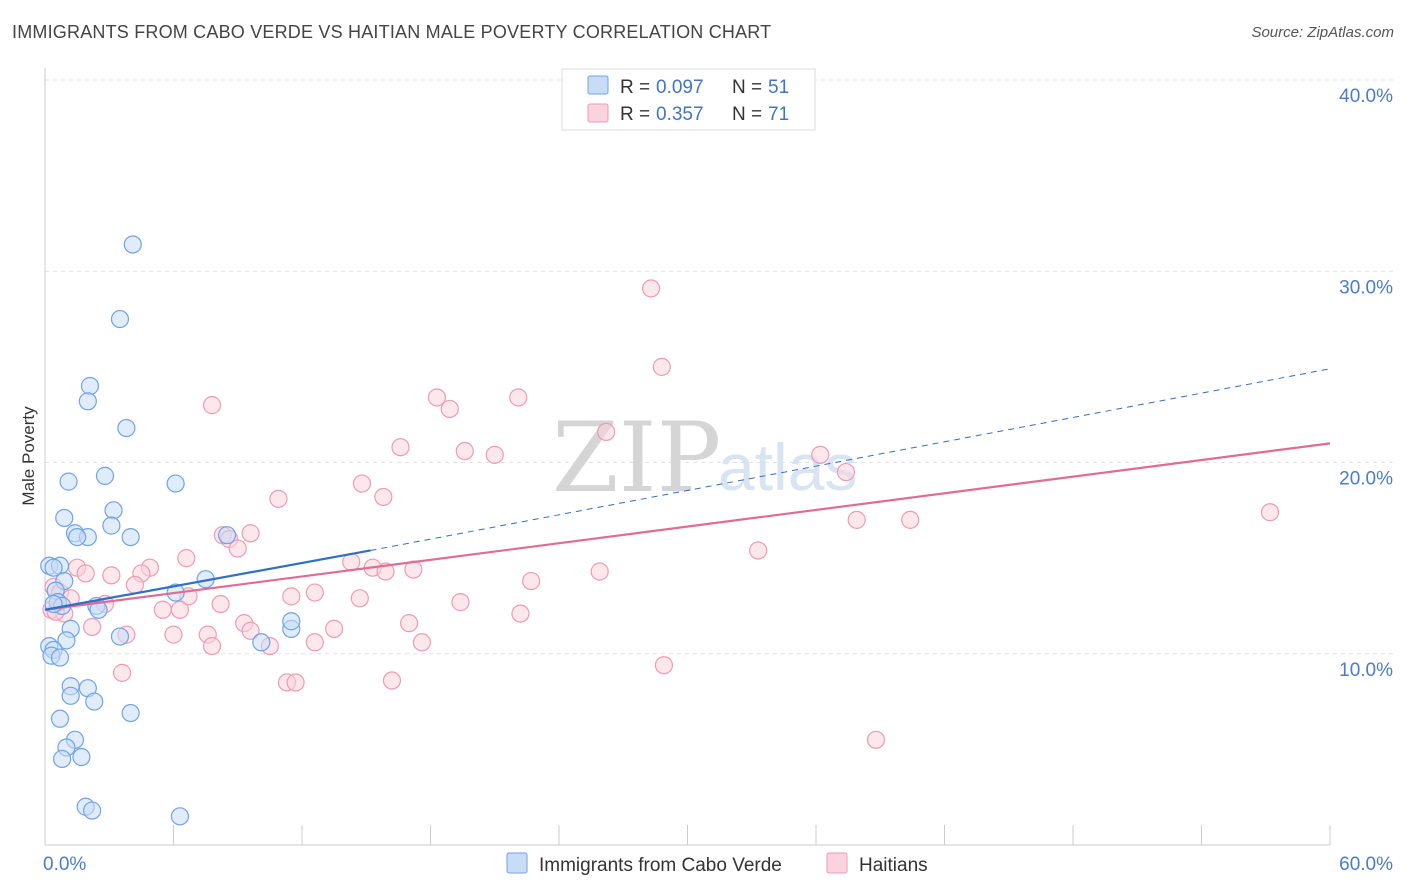 The width and height of the screenshot is (1406, 892). What do you see at coordinates (1366, 287) in the screenshot?
I see `y-tick-label-2: 30.0%` at bounding box center [1366, 287].